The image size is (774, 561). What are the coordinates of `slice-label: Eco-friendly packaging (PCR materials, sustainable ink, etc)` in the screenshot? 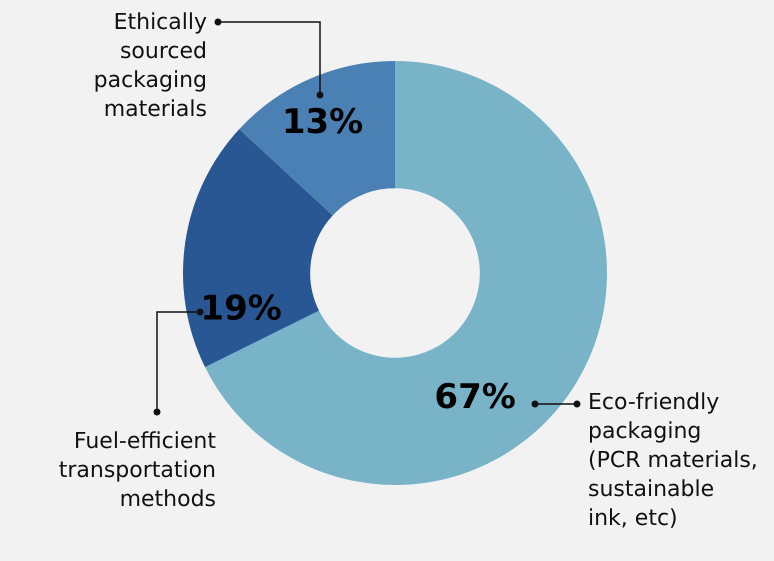 It's located at (673, 461).